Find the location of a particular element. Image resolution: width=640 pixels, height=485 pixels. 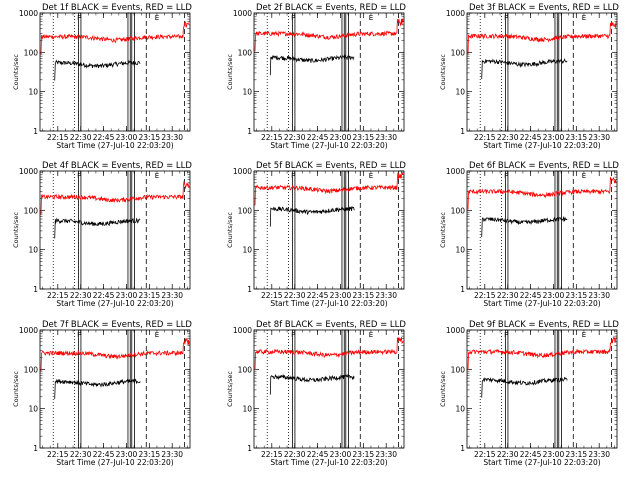

panel-title: Det 1f BLACK = Events, RED = LLD is located at coordinates (117, 8).